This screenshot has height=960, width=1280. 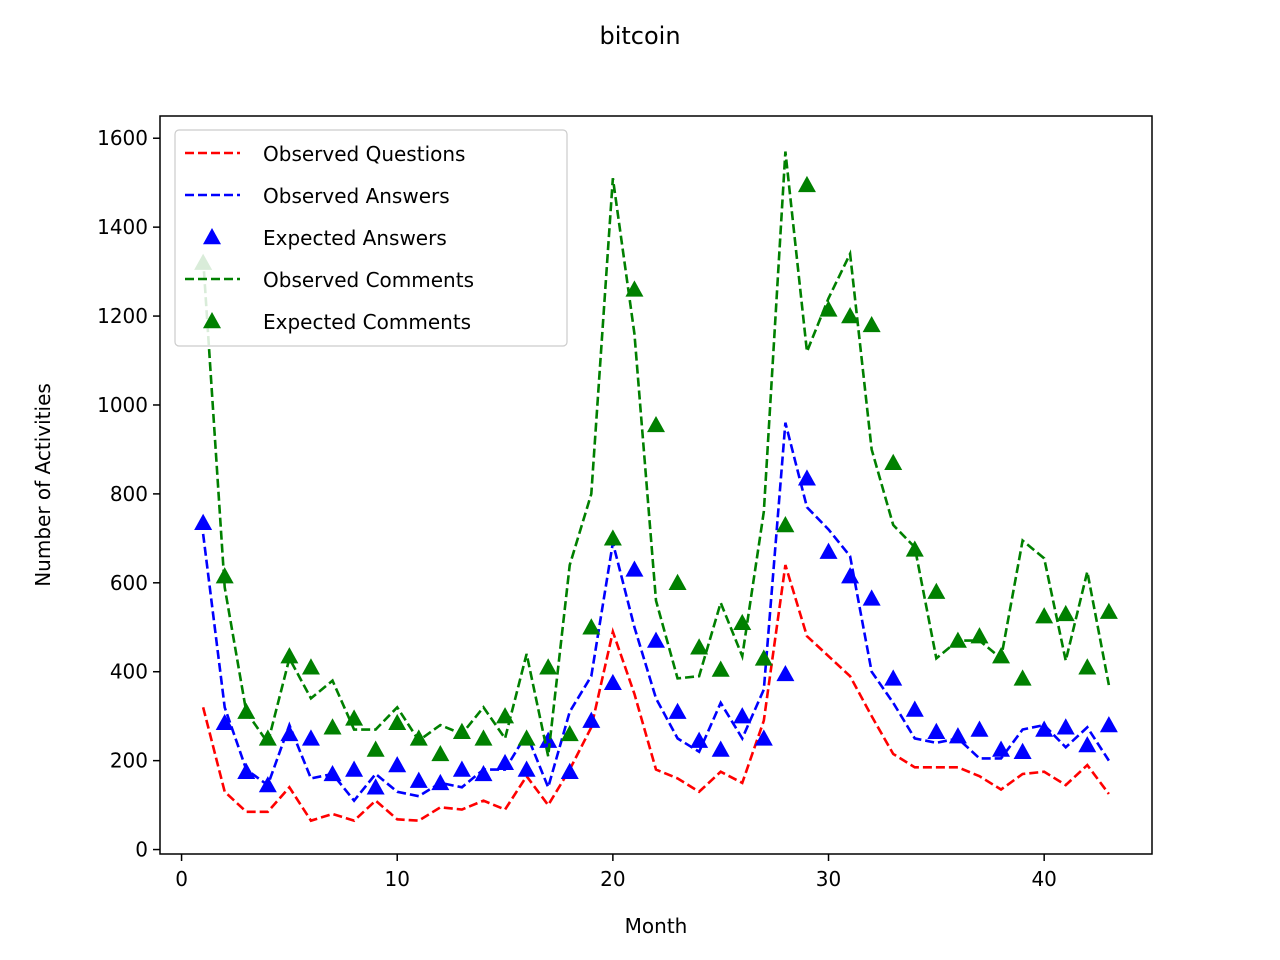 I want to click on x-tick-label: 20, so click(x=612, y=879).